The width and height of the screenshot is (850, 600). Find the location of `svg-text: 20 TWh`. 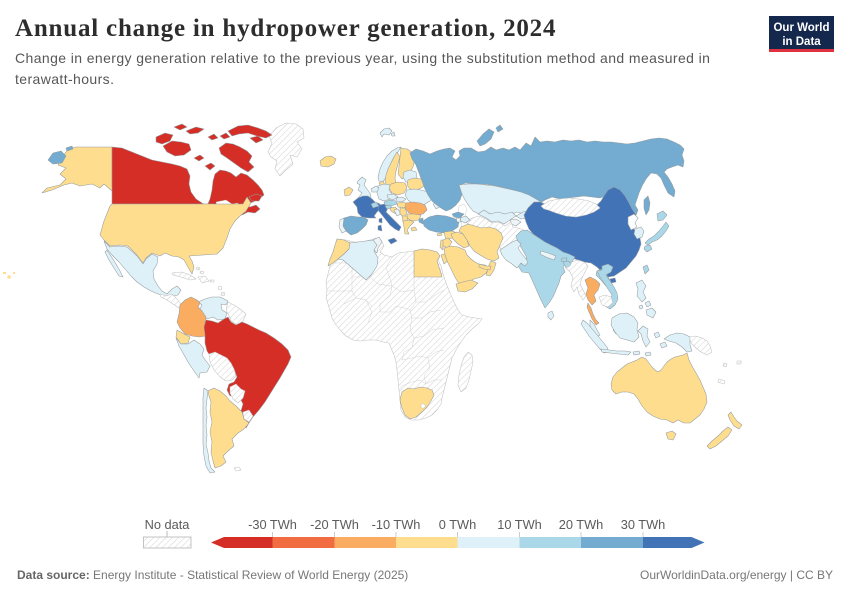

svg-text: 20 TWh is located at coordinates (581, 524).